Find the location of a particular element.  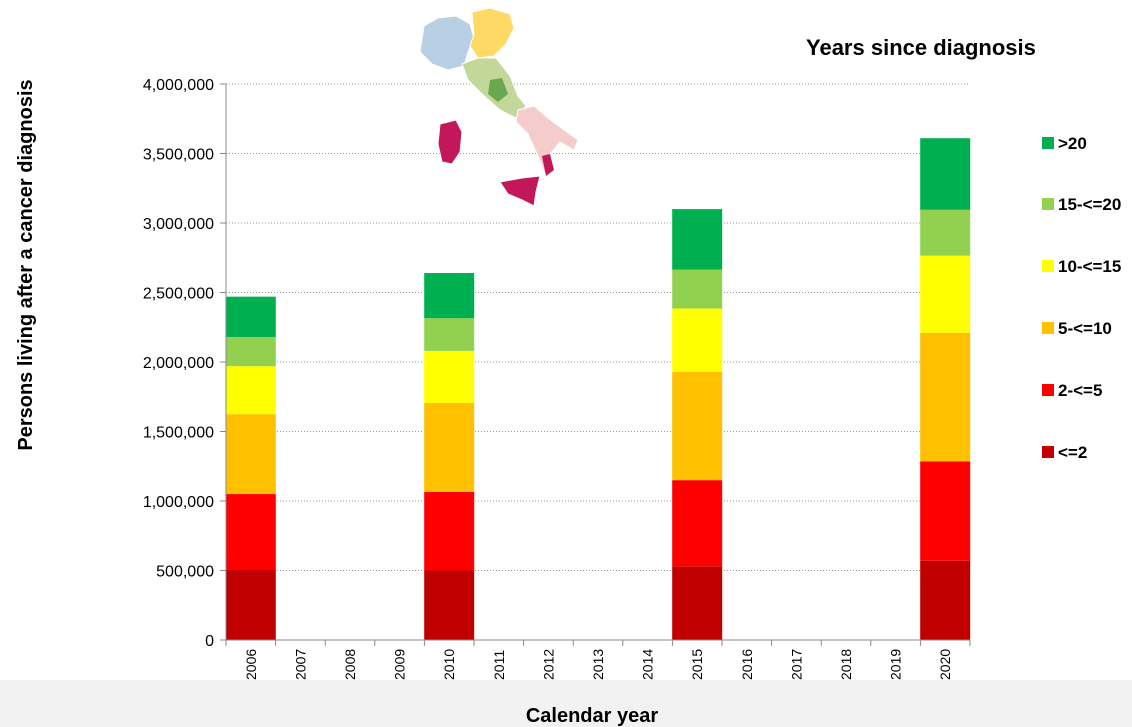

x-tick-label: 2015 is located at coordinates (697, 664).